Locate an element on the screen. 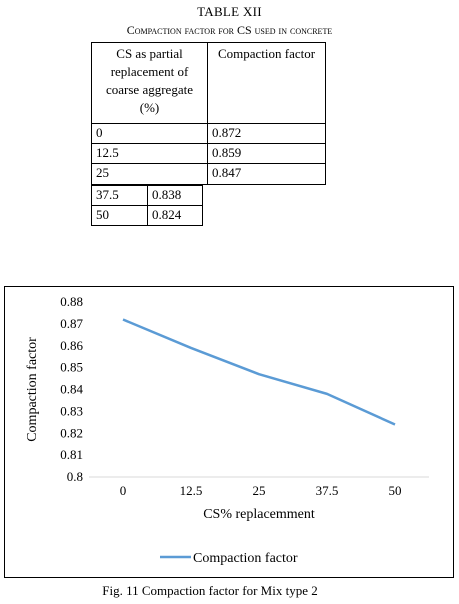  y-tick-label: 0.85 is located at coordinates (71, 367).